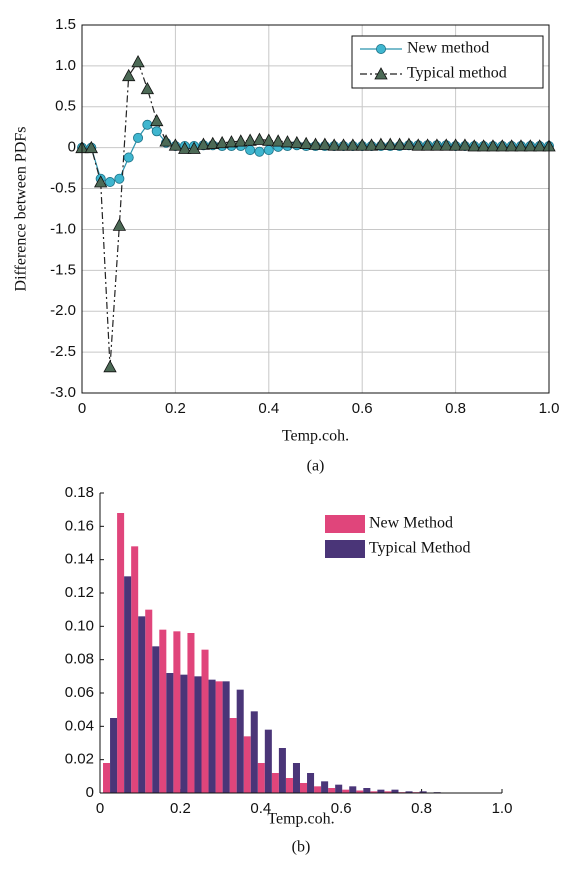 This screenshot has height=873, width=562. What do you see at coordinates (79, 525) in the screenshot?
I see `y-tick-label: 0.16` at bounding box center [79, 525].